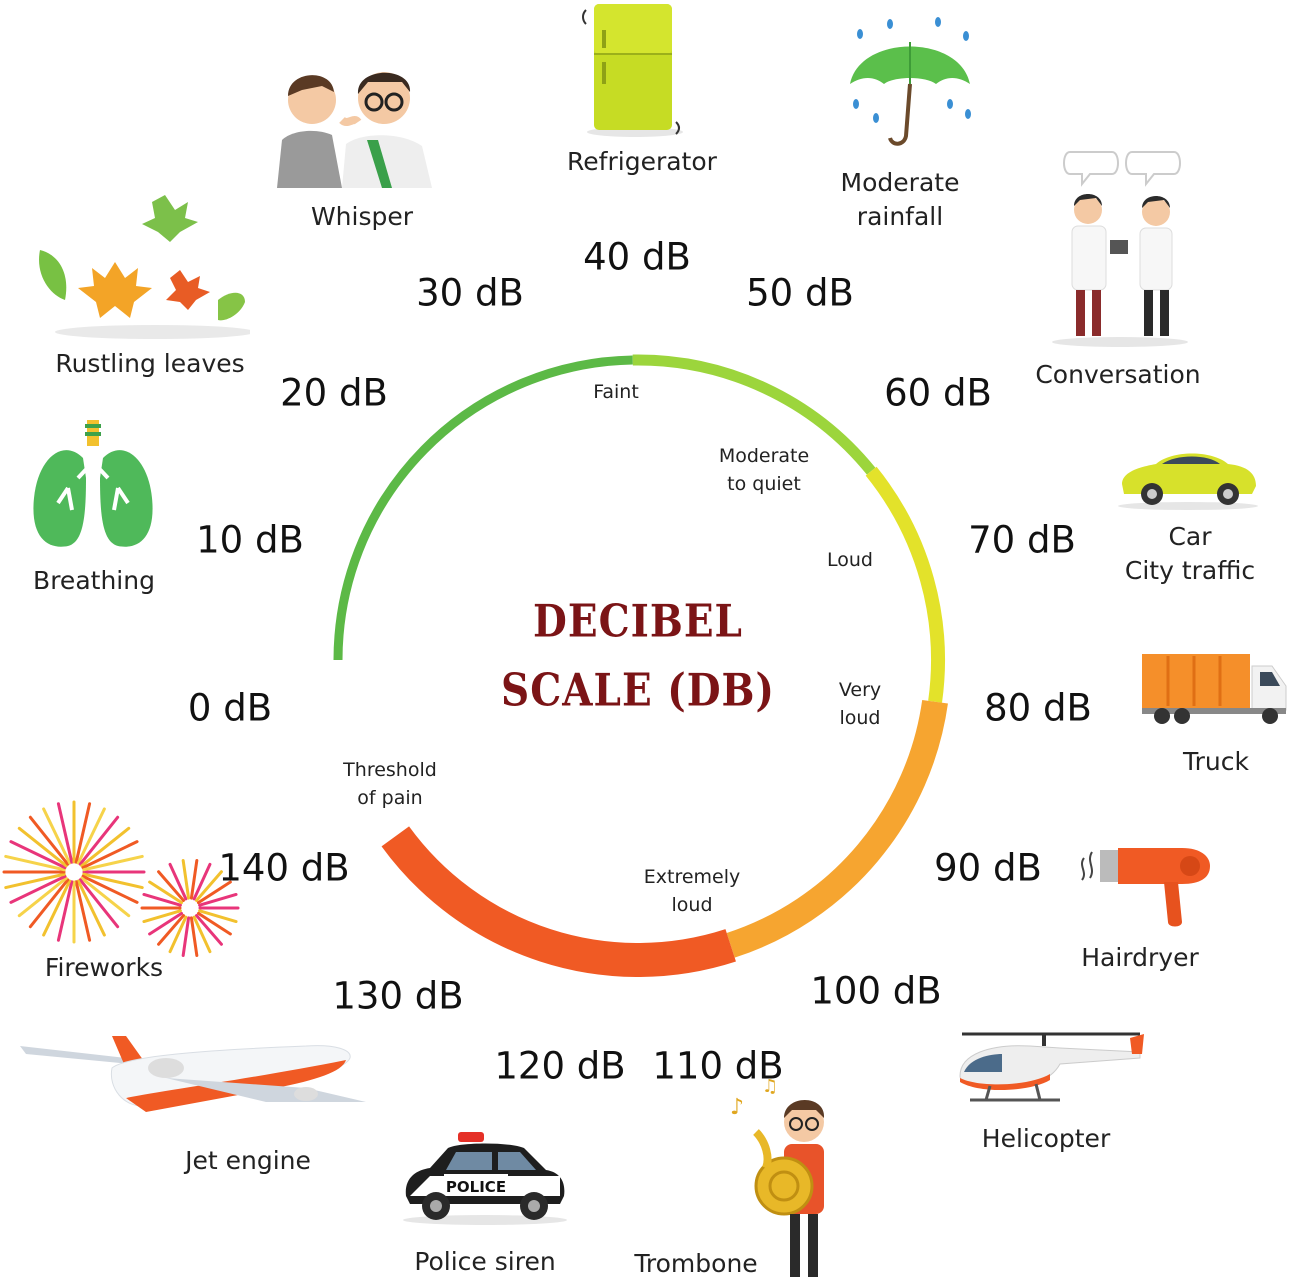  I want to click on zone-moderate-line-1: Moderate, so click(764, 456).